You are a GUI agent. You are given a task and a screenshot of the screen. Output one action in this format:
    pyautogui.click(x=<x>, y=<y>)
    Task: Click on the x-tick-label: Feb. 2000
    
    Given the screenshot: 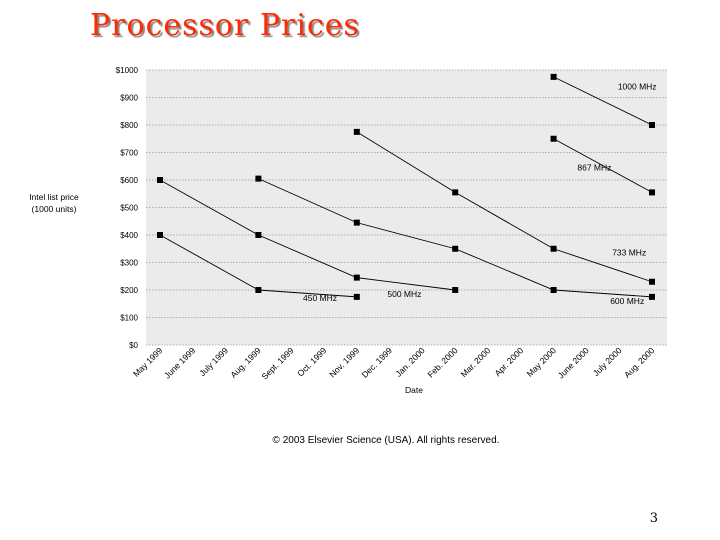 What is the action you would take?
    pyautogui.click(x=442, y=362)
    